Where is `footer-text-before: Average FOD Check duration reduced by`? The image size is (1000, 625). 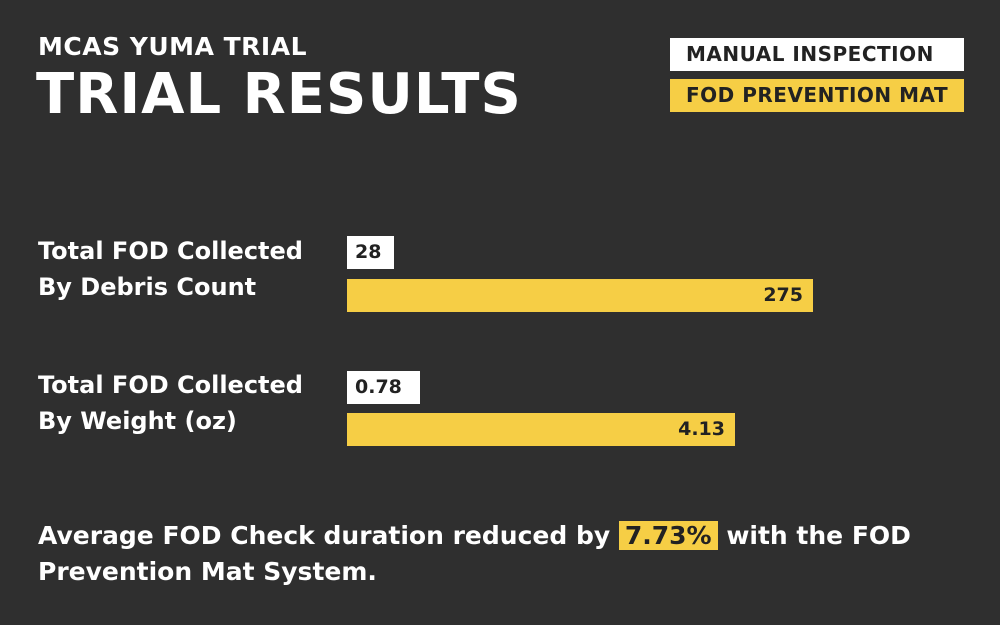 footer-text-before: Average FOD Check duration reduced by is located at coordinates (324, 535).